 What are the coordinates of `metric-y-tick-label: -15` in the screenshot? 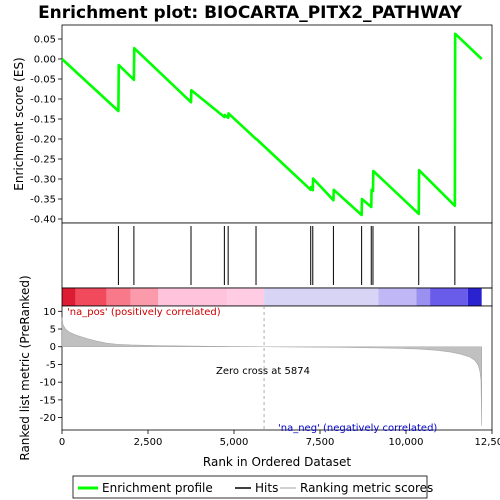 It's located at (48, 400).